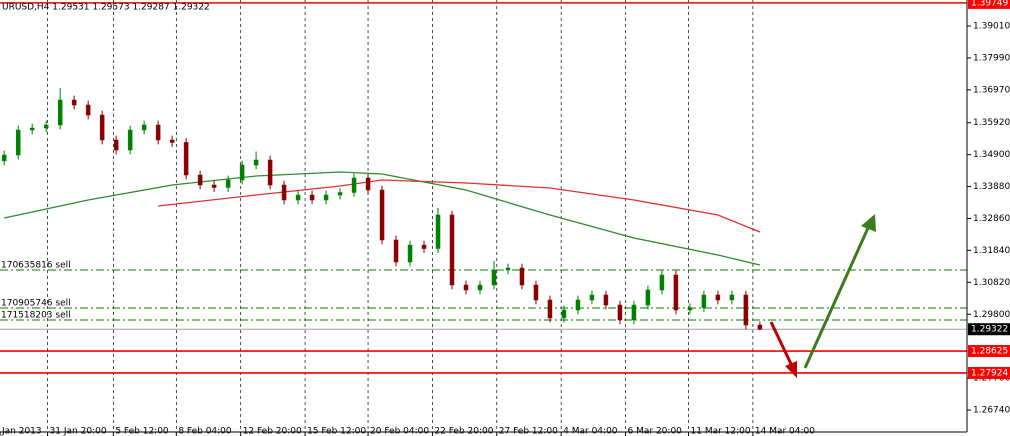 This screenshot has width=1010, height=436. Describe the element at coordinates (106, 8) in the screenshot. I see `chart-title: URUSD,H4 1.29531 1.29573 1.29287 1.29322` at that location.